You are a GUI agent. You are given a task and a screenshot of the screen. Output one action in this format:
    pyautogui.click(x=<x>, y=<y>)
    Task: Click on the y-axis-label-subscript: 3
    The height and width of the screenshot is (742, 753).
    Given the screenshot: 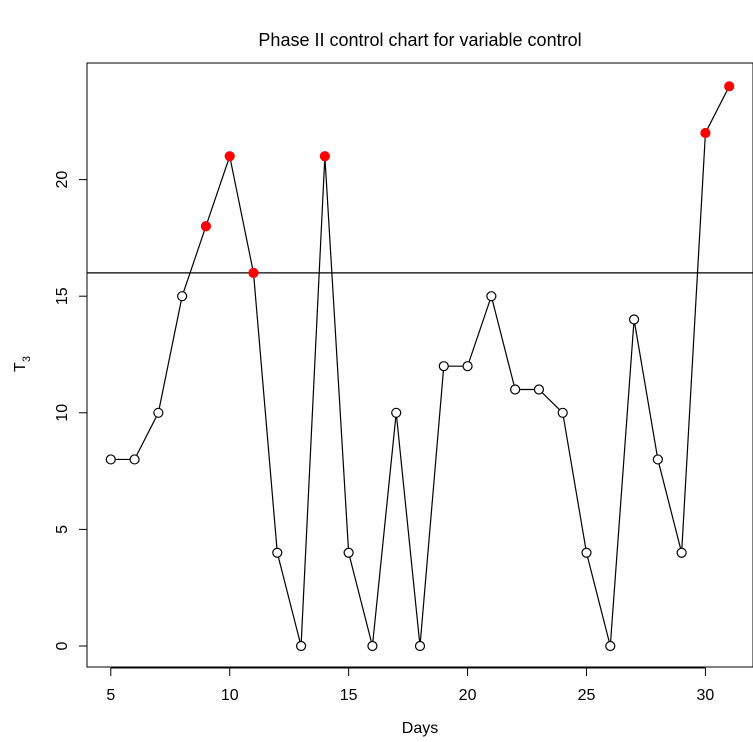 What is the action you would take?
    pyautogui.click(x=27, y=359)
    